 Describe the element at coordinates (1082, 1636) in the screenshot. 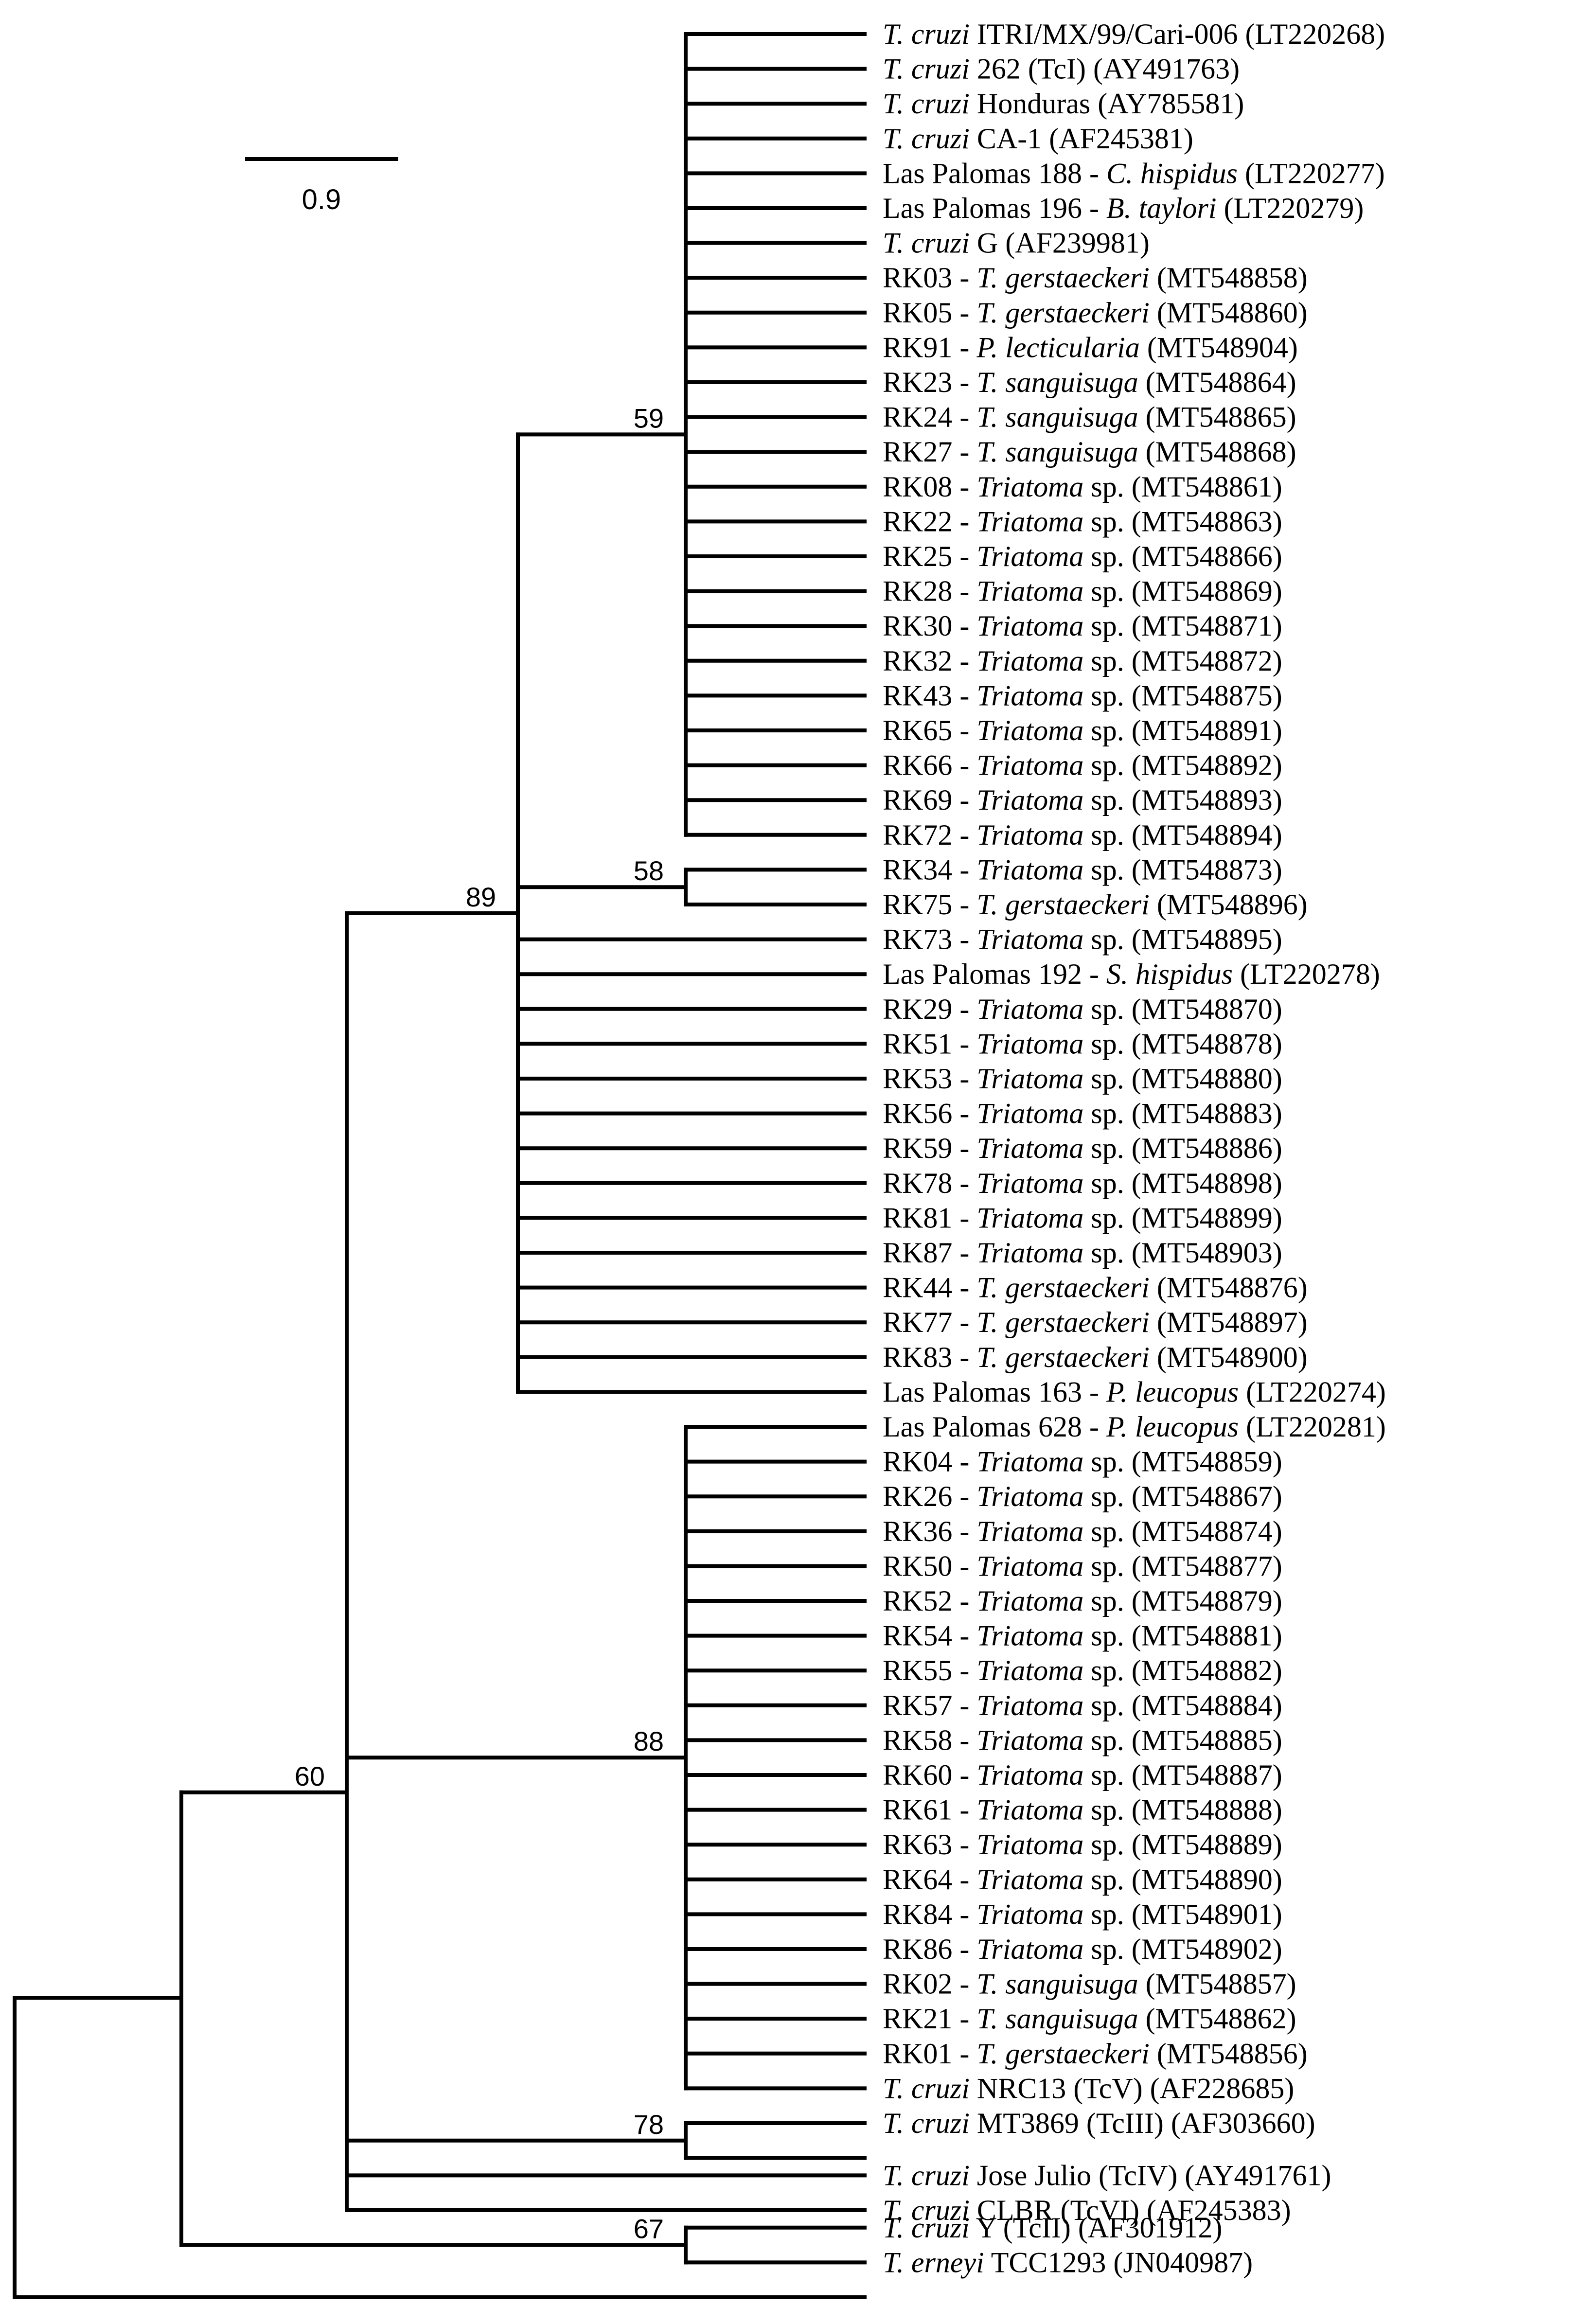

I see `leaf-label: RK54 - Triatoma sp. (MT548881)` at that location.